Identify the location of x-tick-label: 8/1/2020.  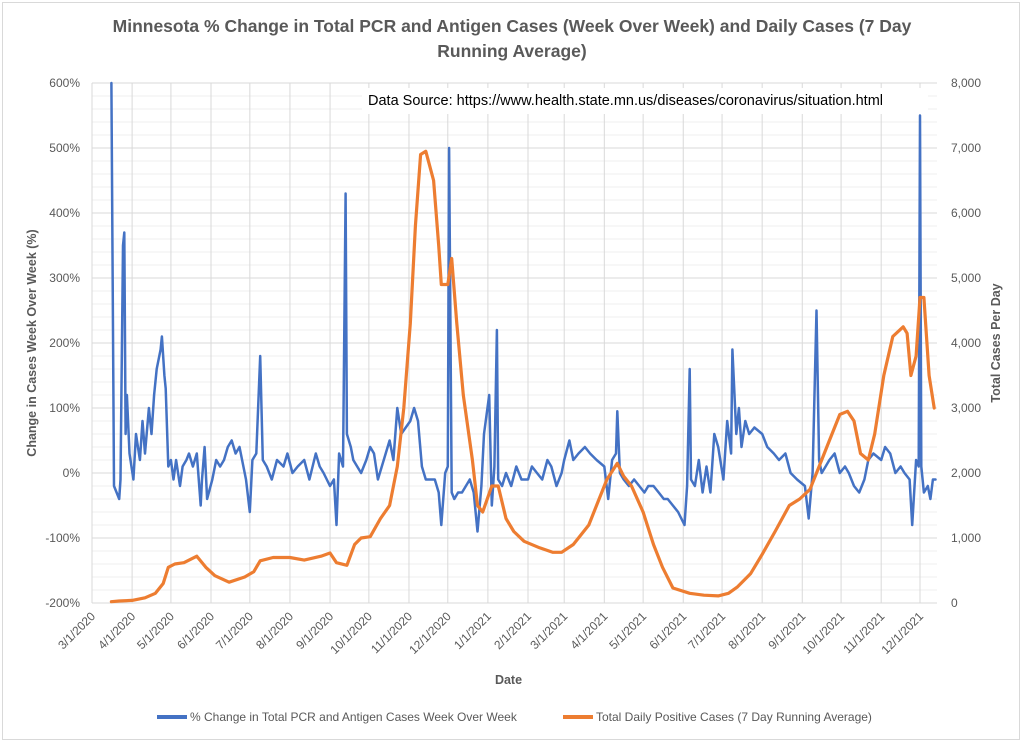
(274, 630).